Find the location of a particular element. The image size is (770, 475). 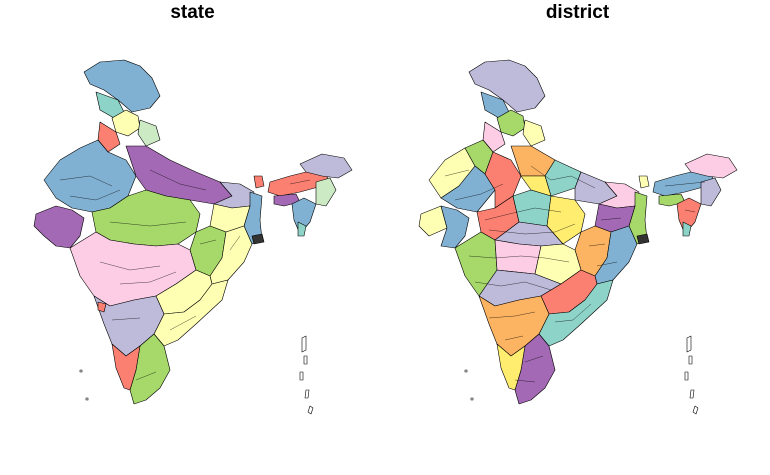

district-coast-east is located at coordinates (643, 239).